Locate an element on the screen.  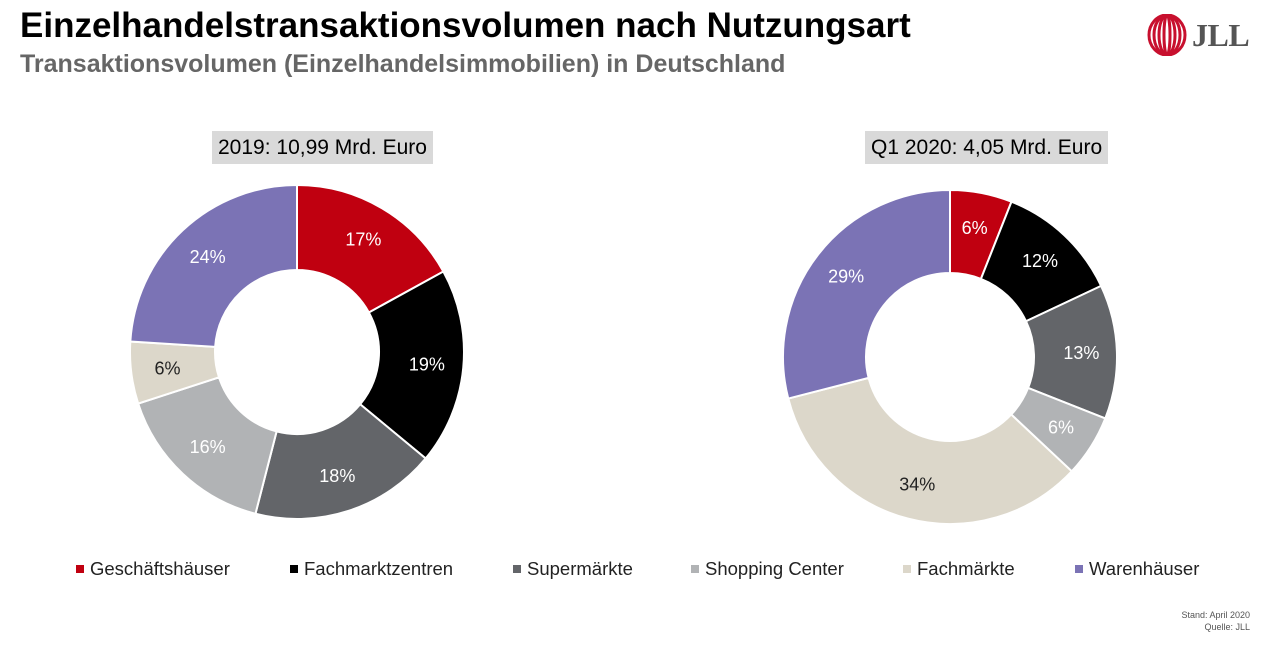
slice-label-fachmaerkte: 34% is located at coordinates (917, 484).